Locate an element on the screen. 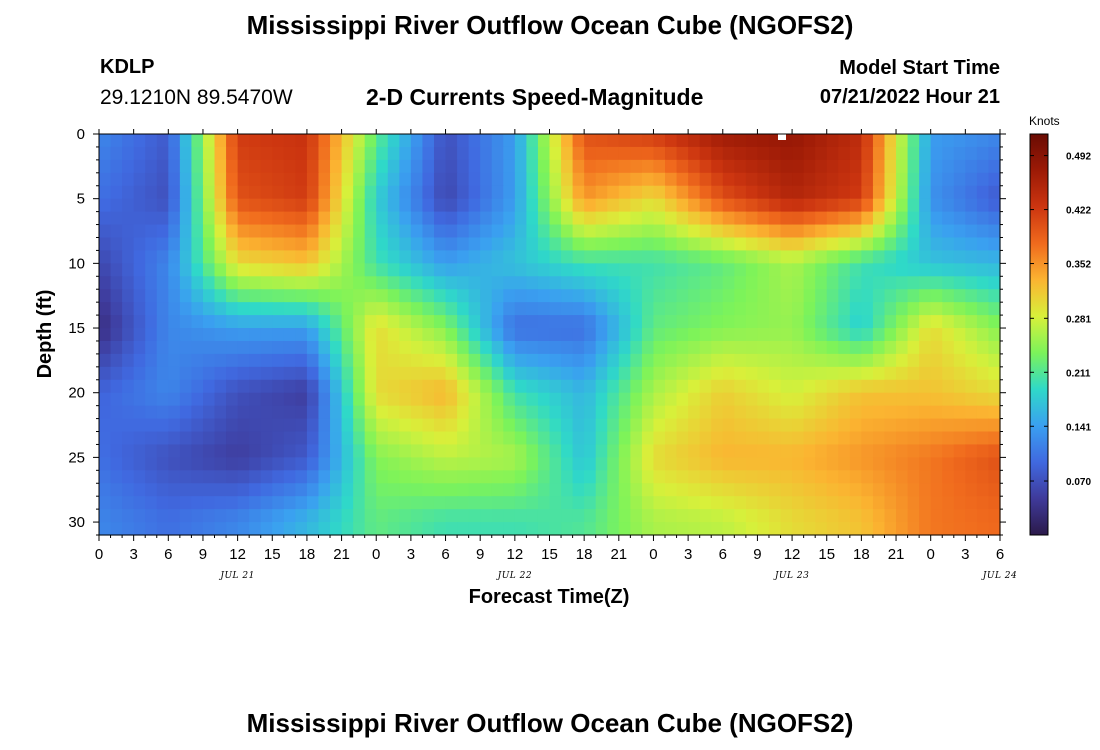  x-tick-label: 18 is located at coordinates (307, 554).